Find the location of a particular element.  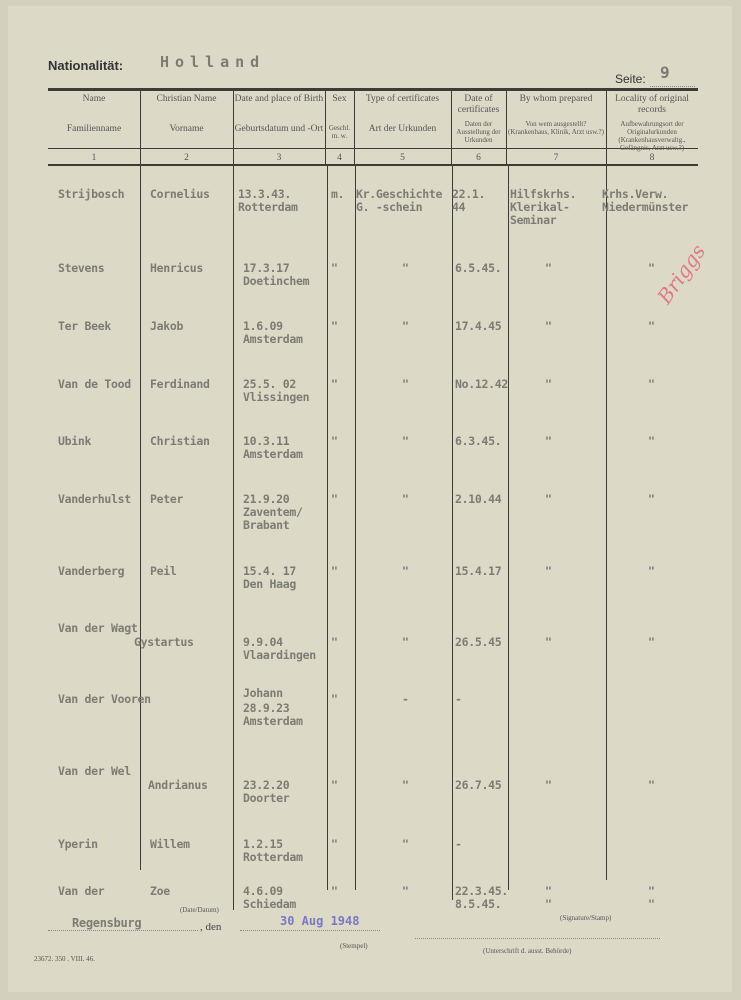

page-number-line is located at coordinates (672, 86).